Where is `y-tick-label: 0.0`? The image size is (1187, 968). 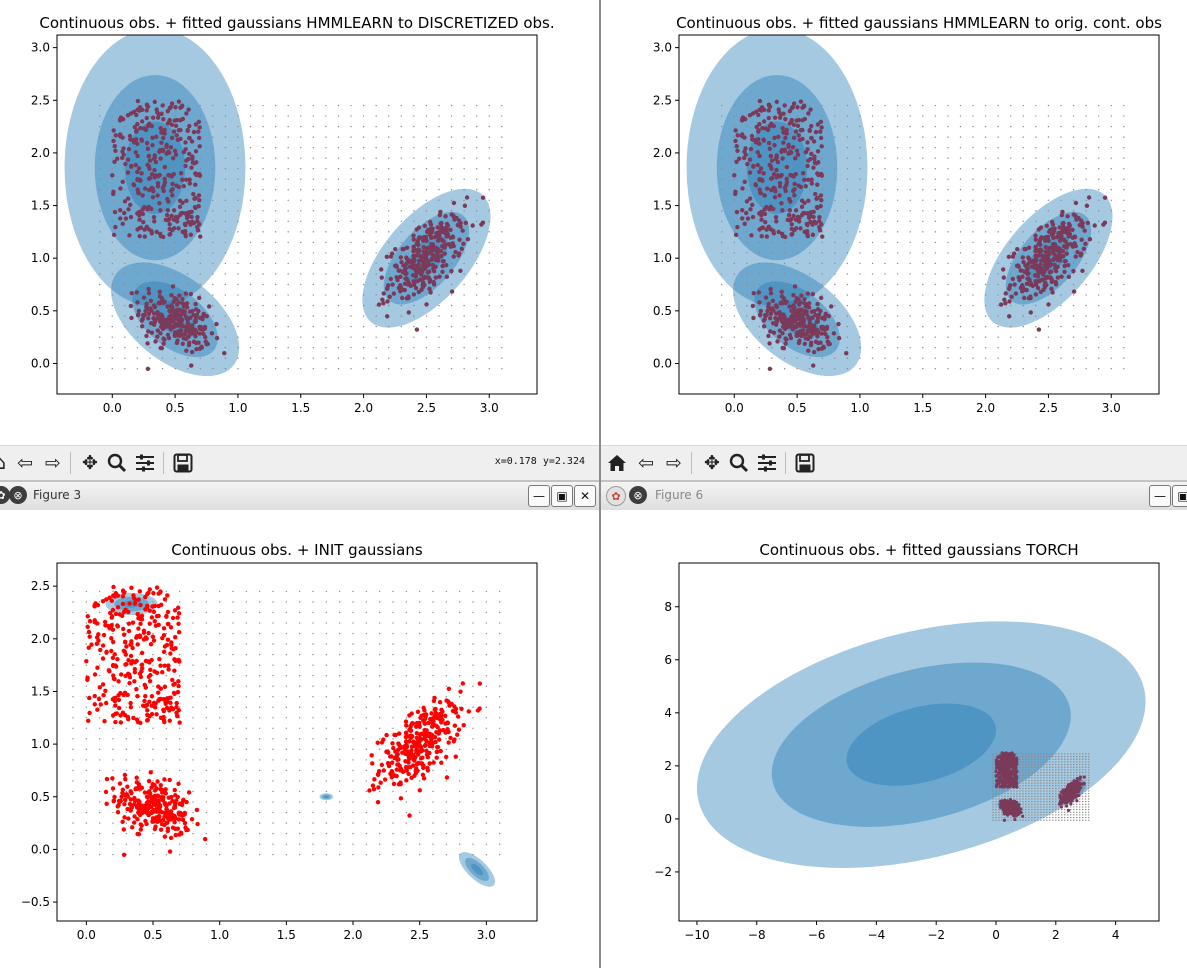 y-tick-label: 0.0 is located at coordinates (40, 363).